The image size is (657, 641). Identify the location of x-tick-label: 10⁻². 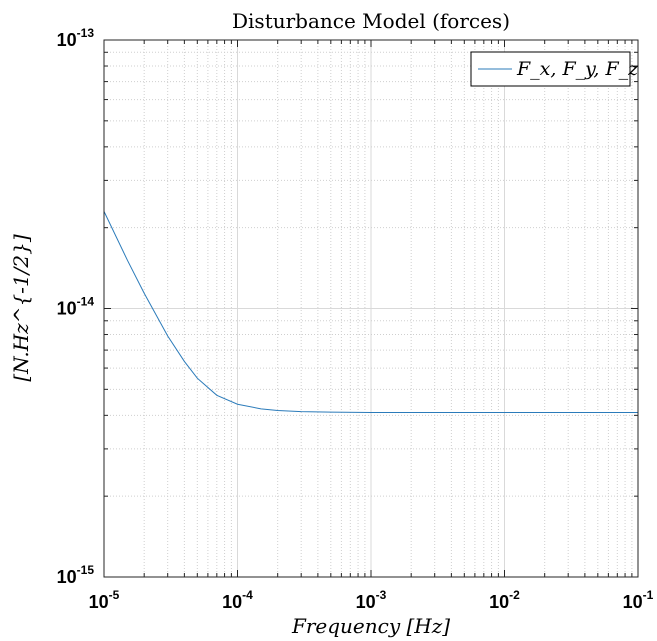
(504, 600).